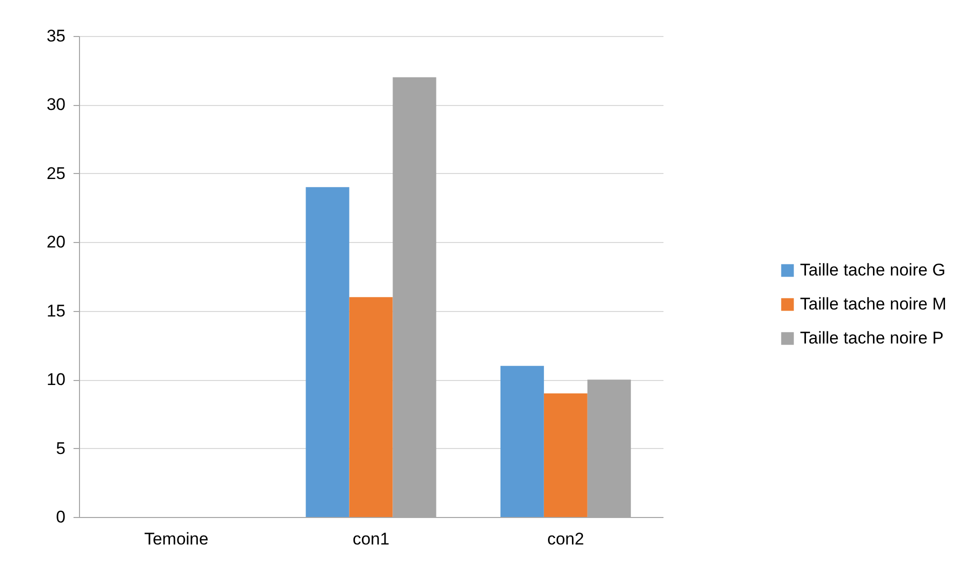  I want to click on y-tick-label: 0, so click(61, 517).